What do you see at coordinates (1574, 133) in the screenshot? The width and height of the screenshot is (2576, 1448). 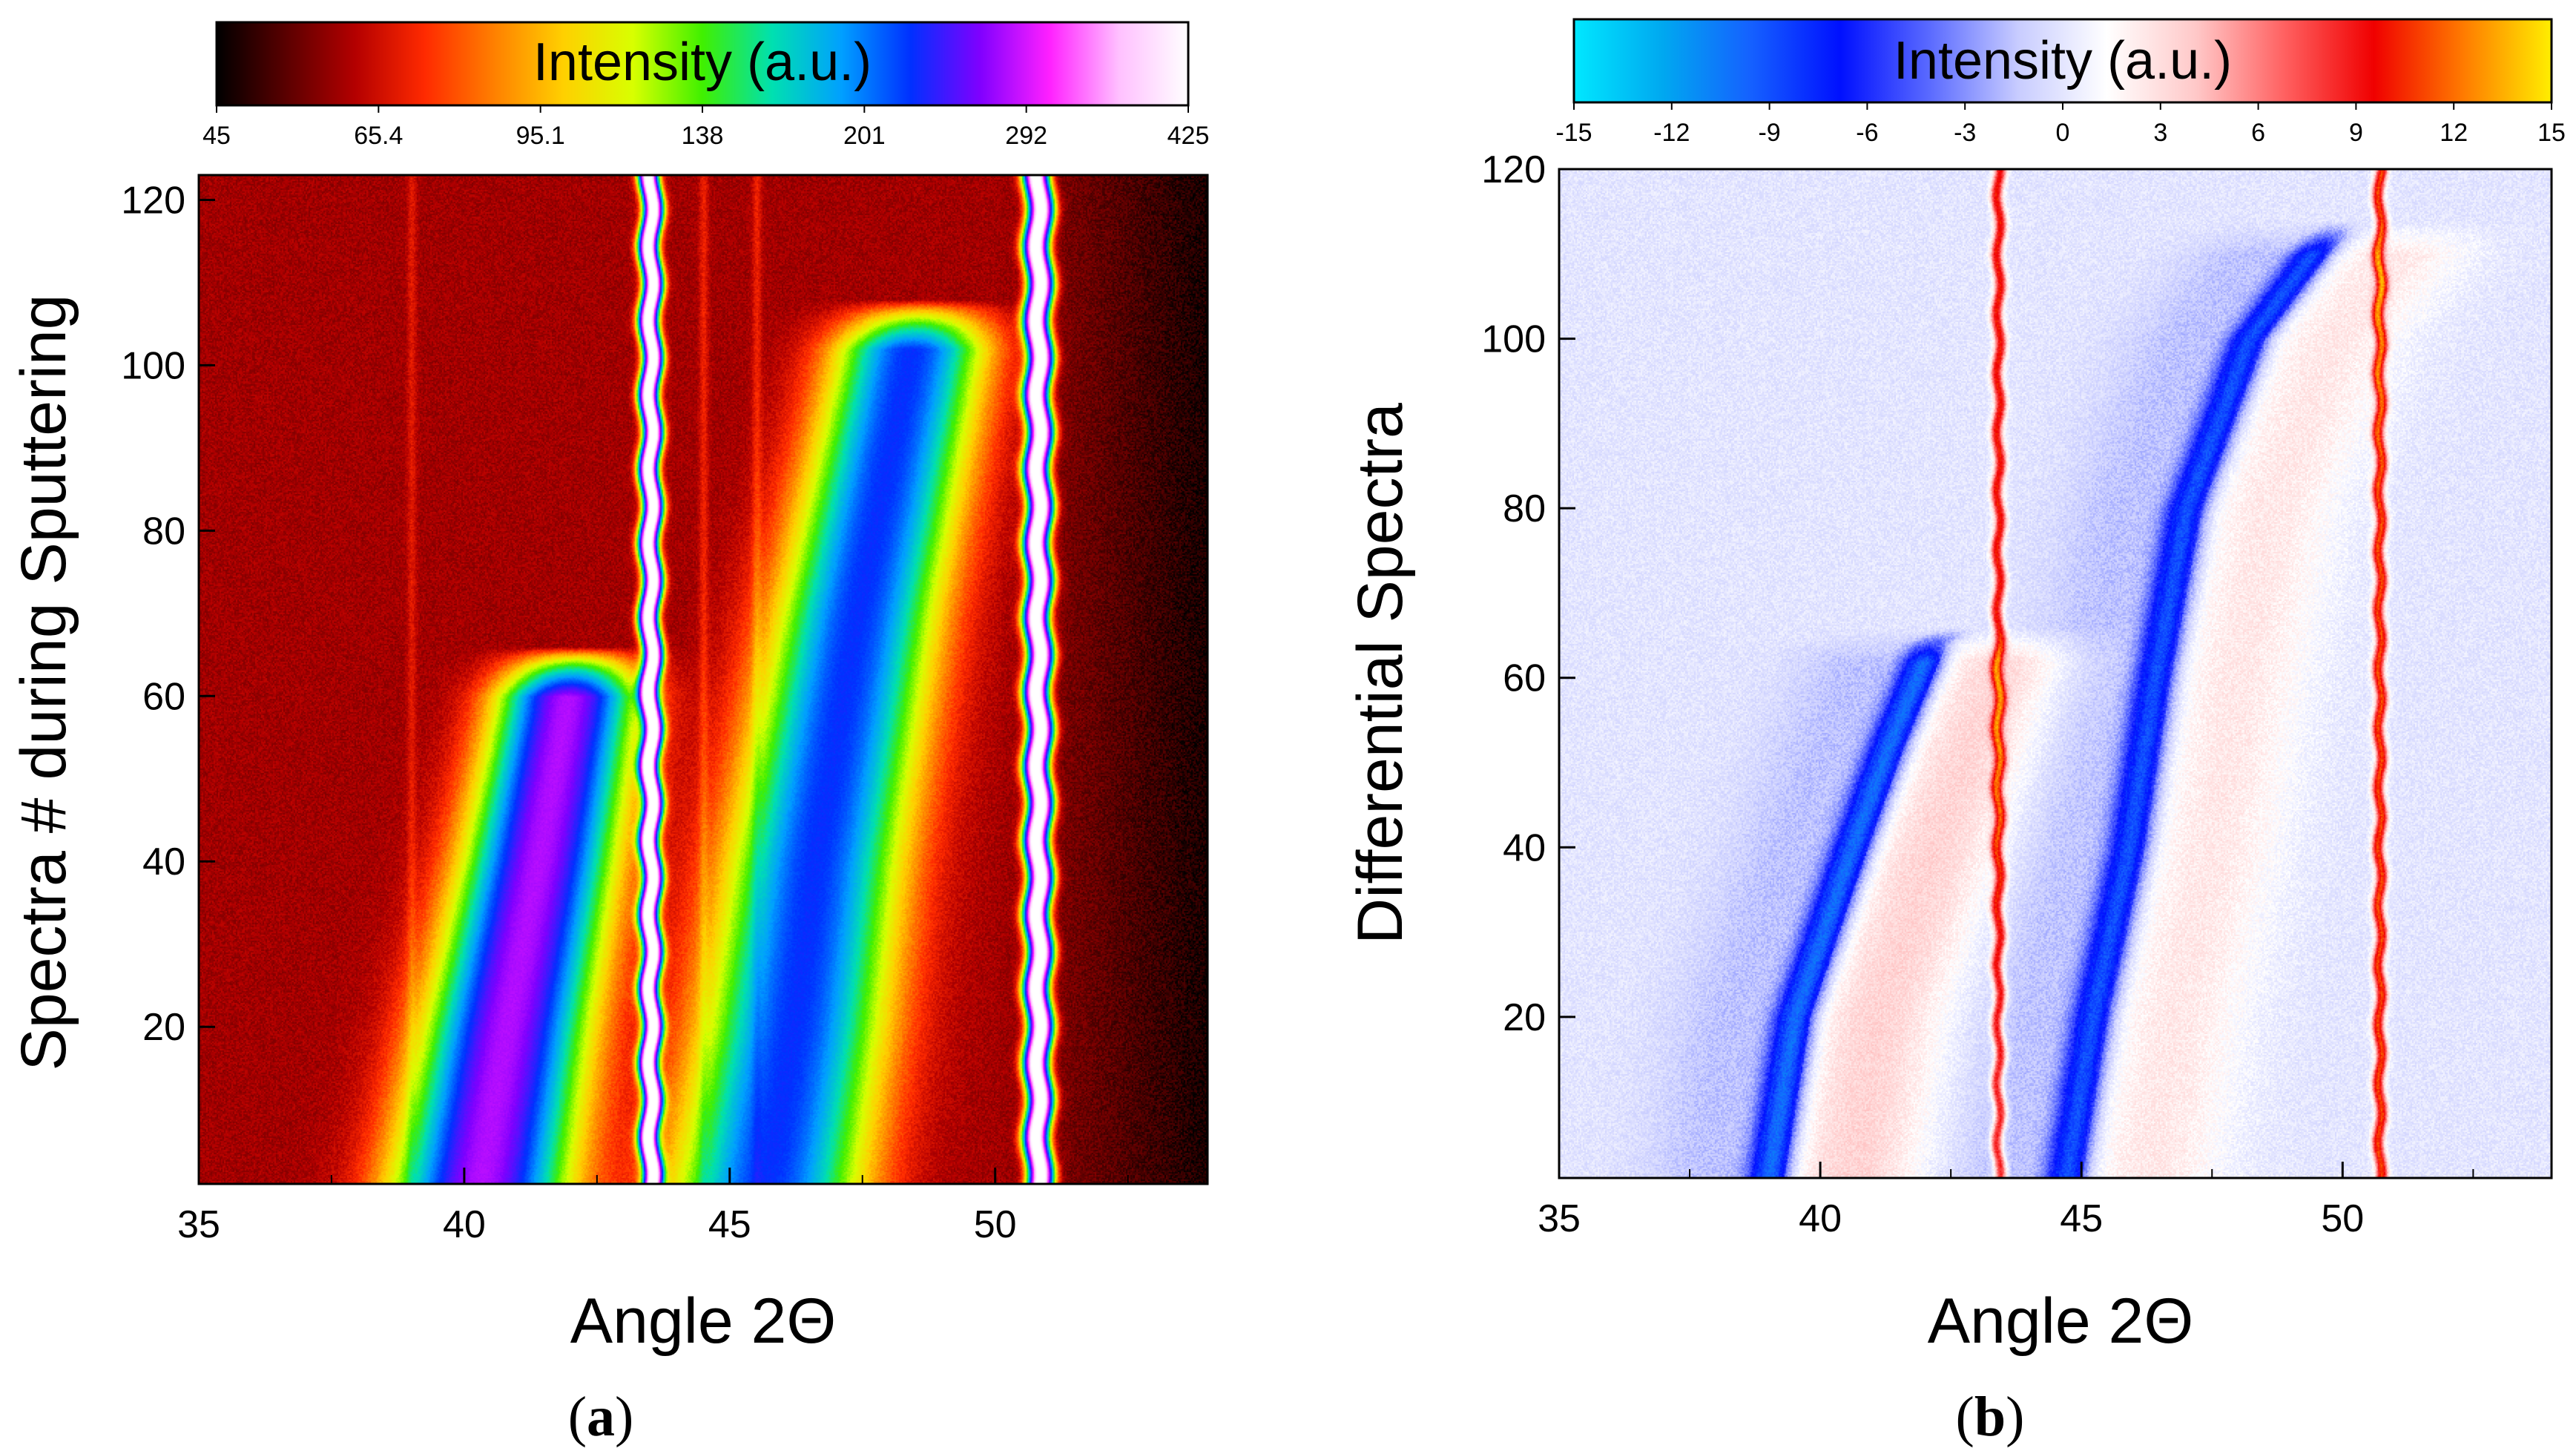 I see `colorbar-tick-label: -15` at bounding box center [1574, 133].